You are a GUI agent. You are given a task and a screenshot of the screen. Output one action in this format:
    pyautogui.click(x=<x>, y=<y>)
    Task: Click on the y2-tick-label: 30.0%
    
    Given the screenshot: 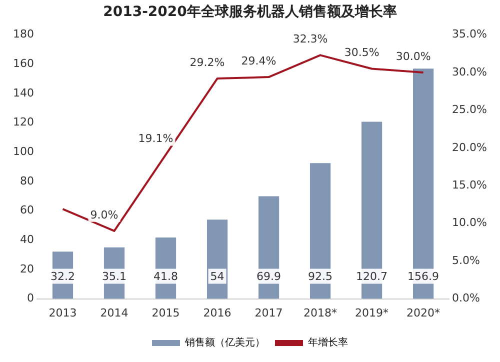 What is the action you would take?
    pyautogui.click(x=470, y=71)
    